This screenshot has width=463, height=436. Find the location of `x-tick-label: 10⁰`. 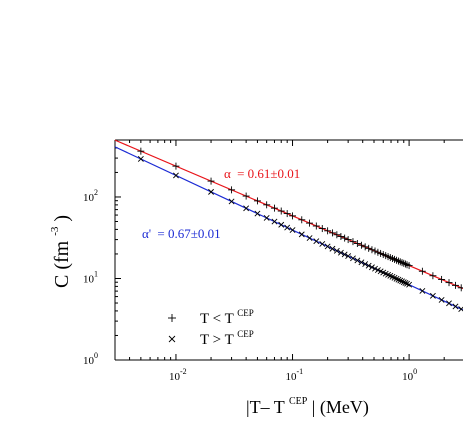

x-tick-label: 10⁰ is located at coordinates (409, 375).